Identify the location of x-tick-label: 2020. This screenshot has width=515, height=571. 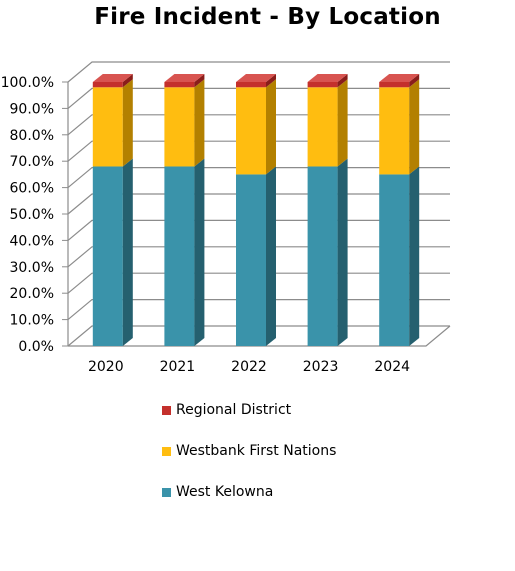
(106, 367).